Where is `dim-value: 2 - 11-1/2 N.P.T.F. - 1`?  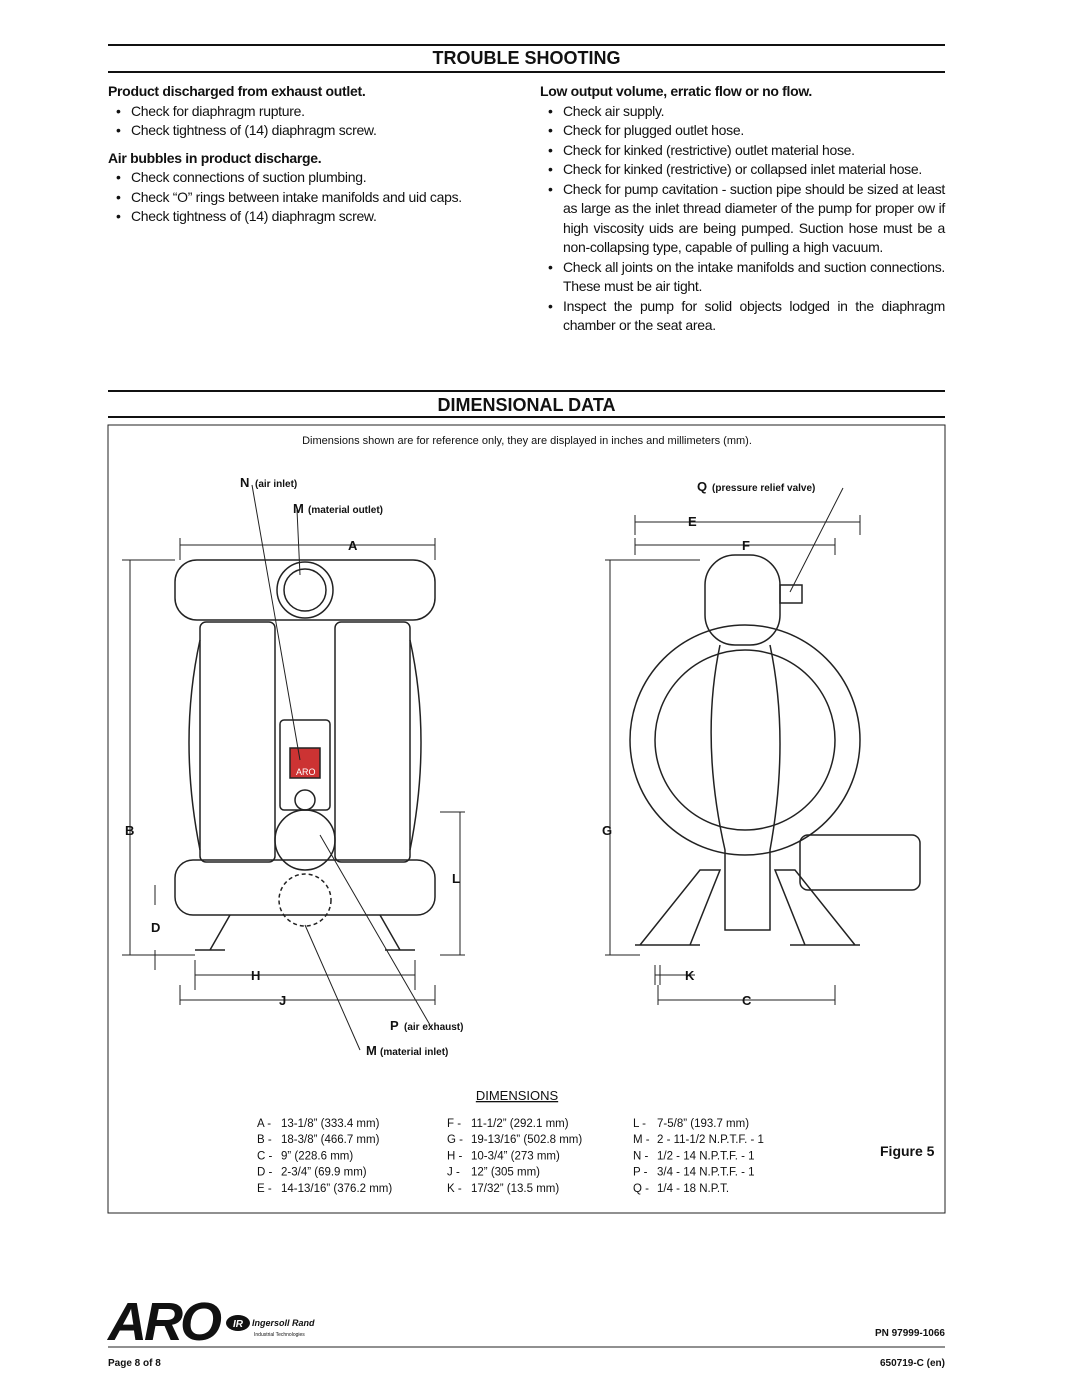 dim-value: 2 - 11-1/2 N.P.T.F. - 1 is located at coordinates (710, 1140).